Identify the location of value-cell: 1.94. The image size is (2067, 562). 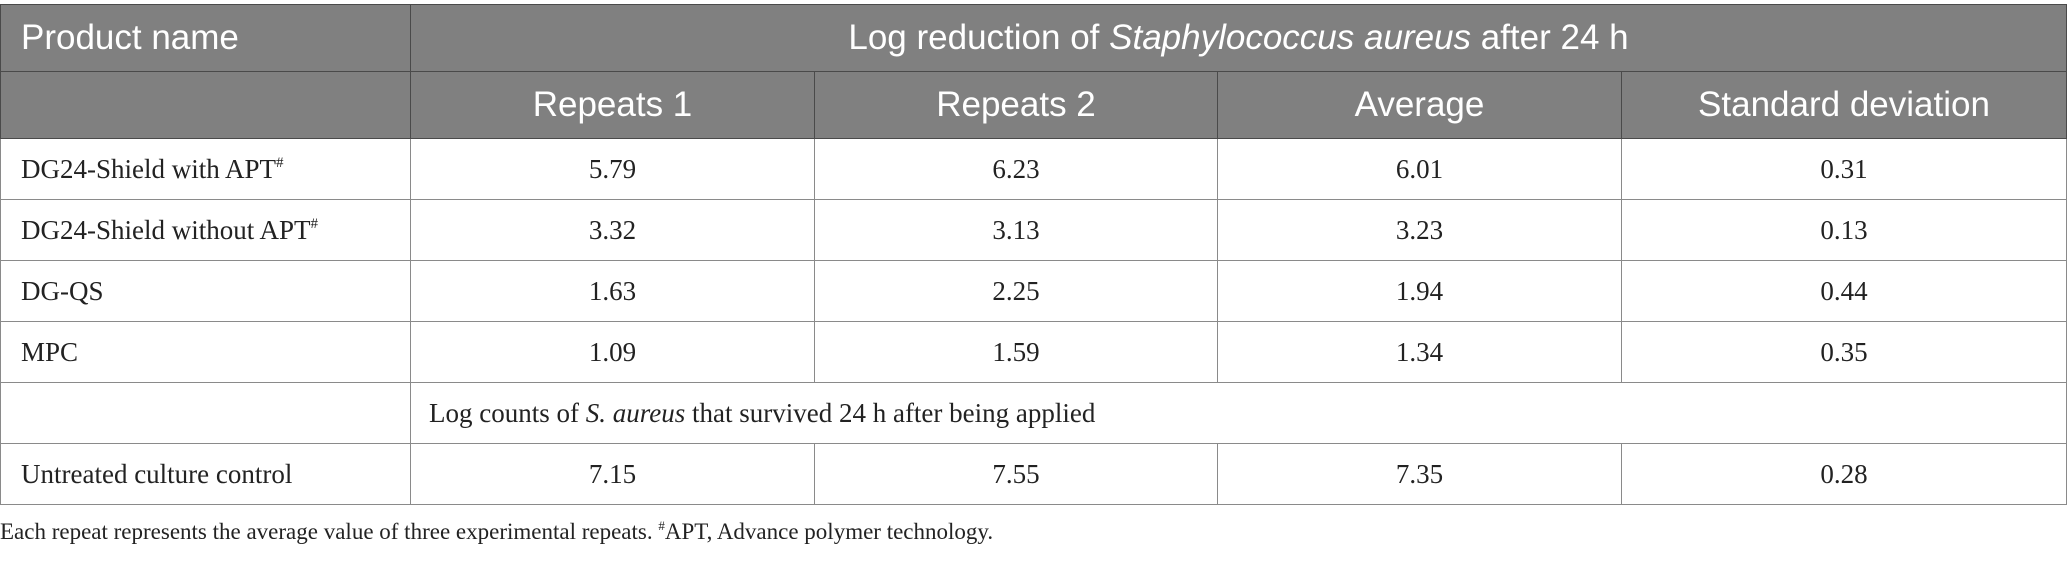
(1419, 291).